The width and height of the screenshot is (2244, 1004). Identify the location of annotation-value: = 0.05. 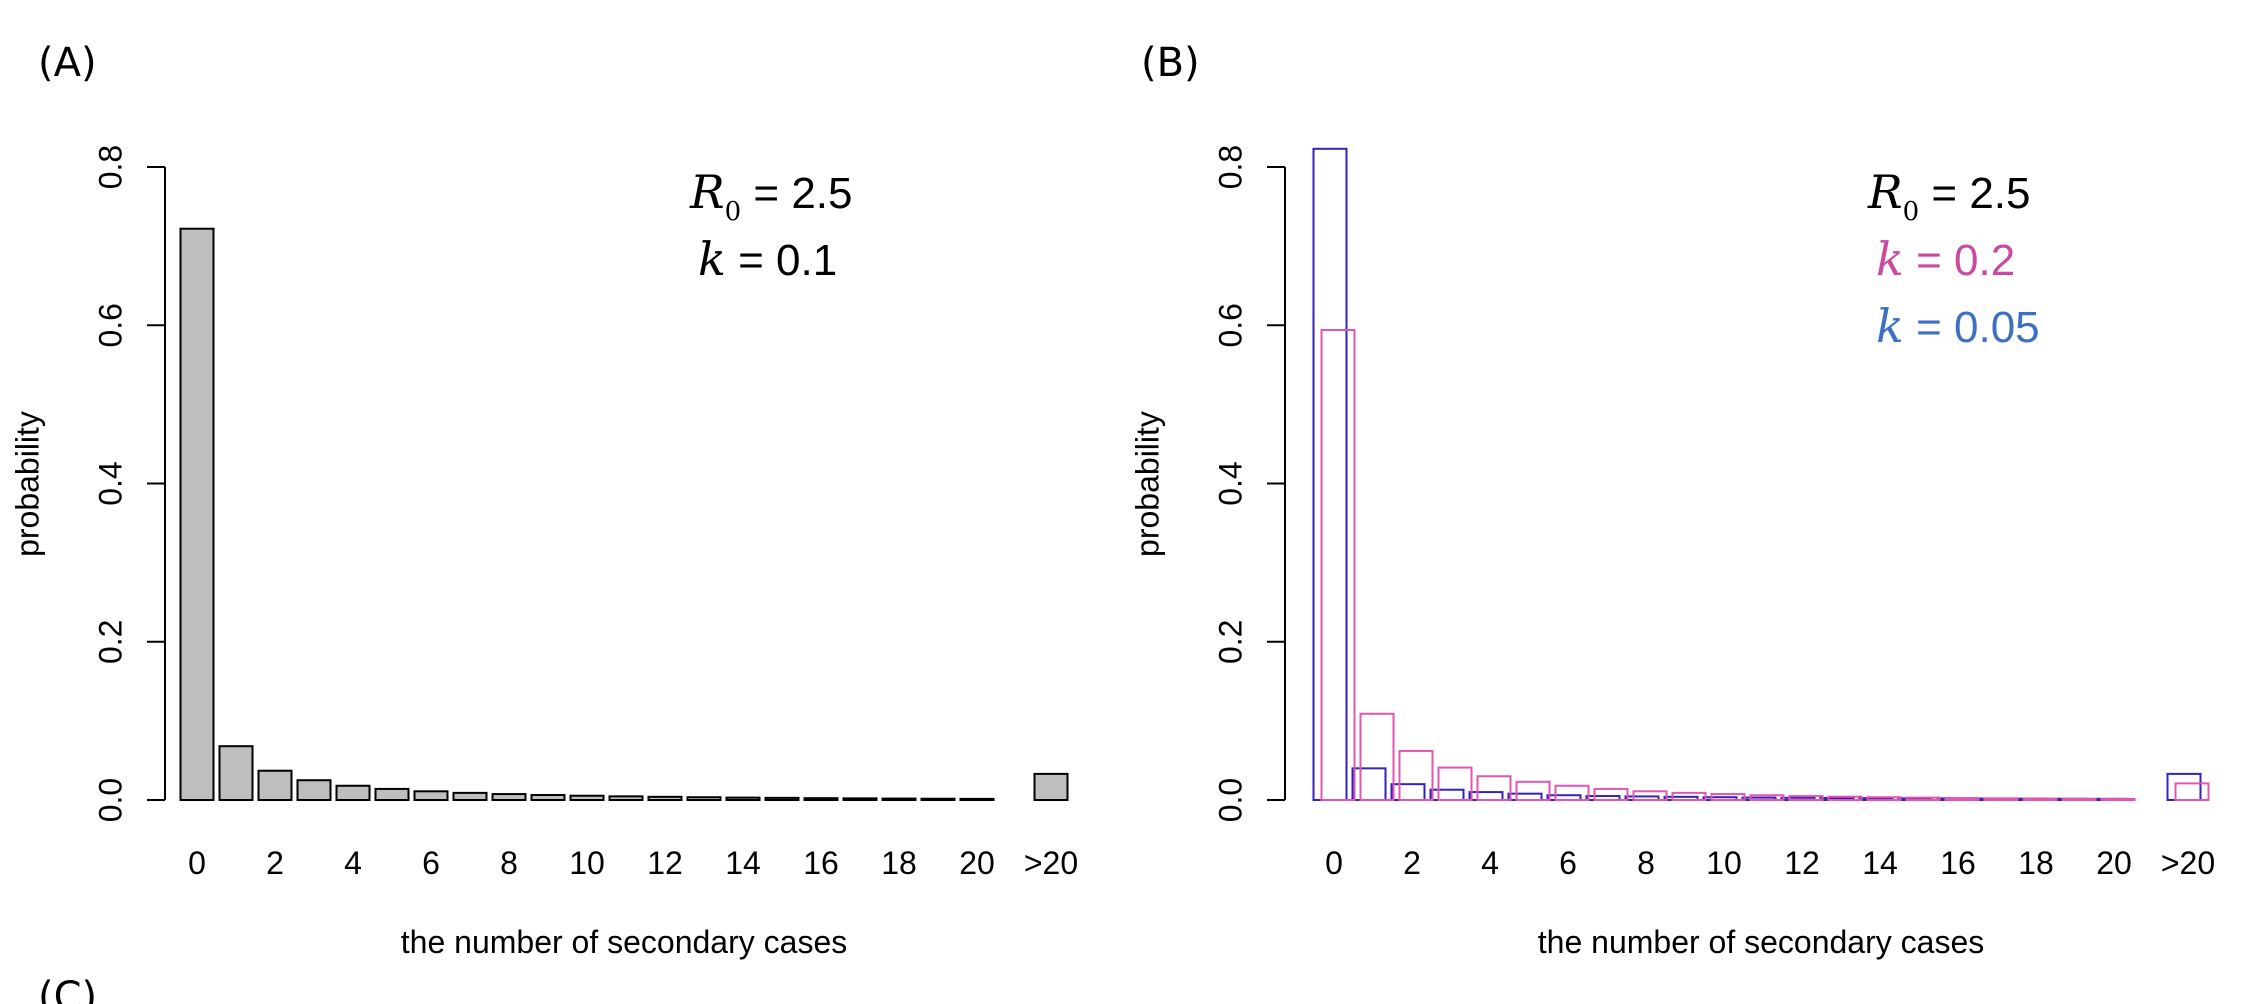
(1972, 327).